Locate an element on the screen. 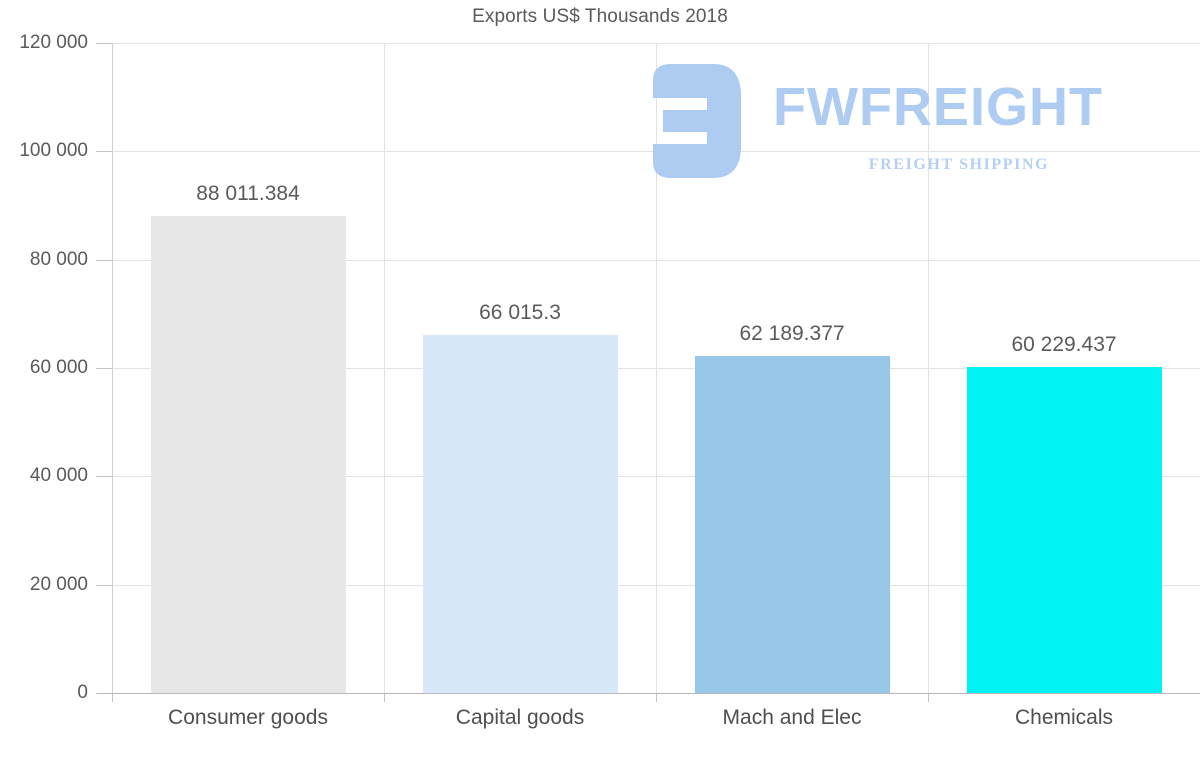 Image resolution: width=1200 pixels, height=763 pixels. y-axis-tick-label: 40 000 is located at coordinates (58, 476).